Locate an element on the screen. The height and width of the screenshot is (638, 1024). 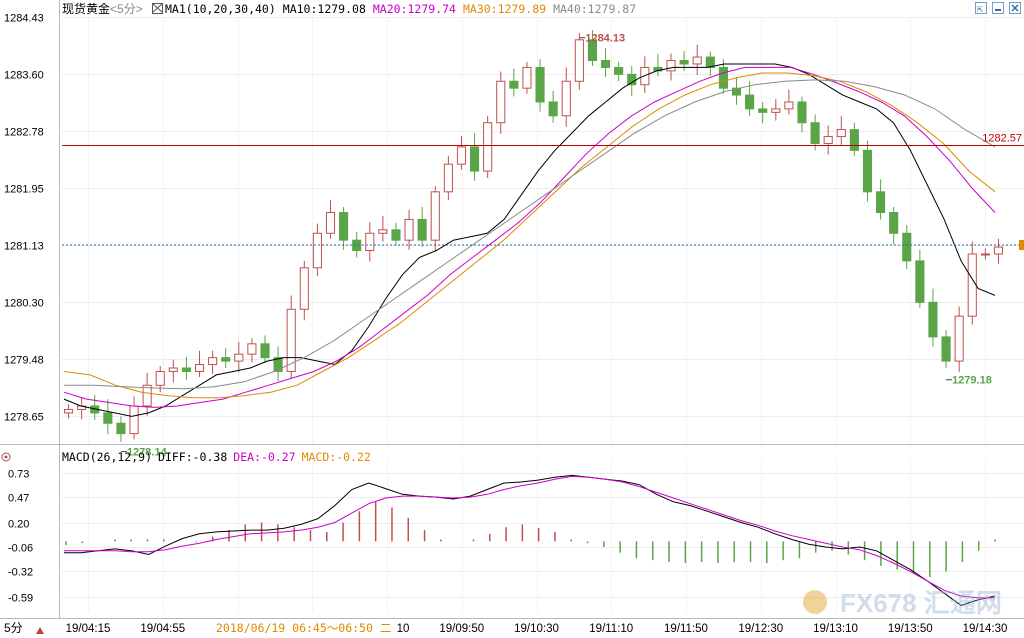
symbol-label: 现货黄金 is located at coordinates (86, 8).